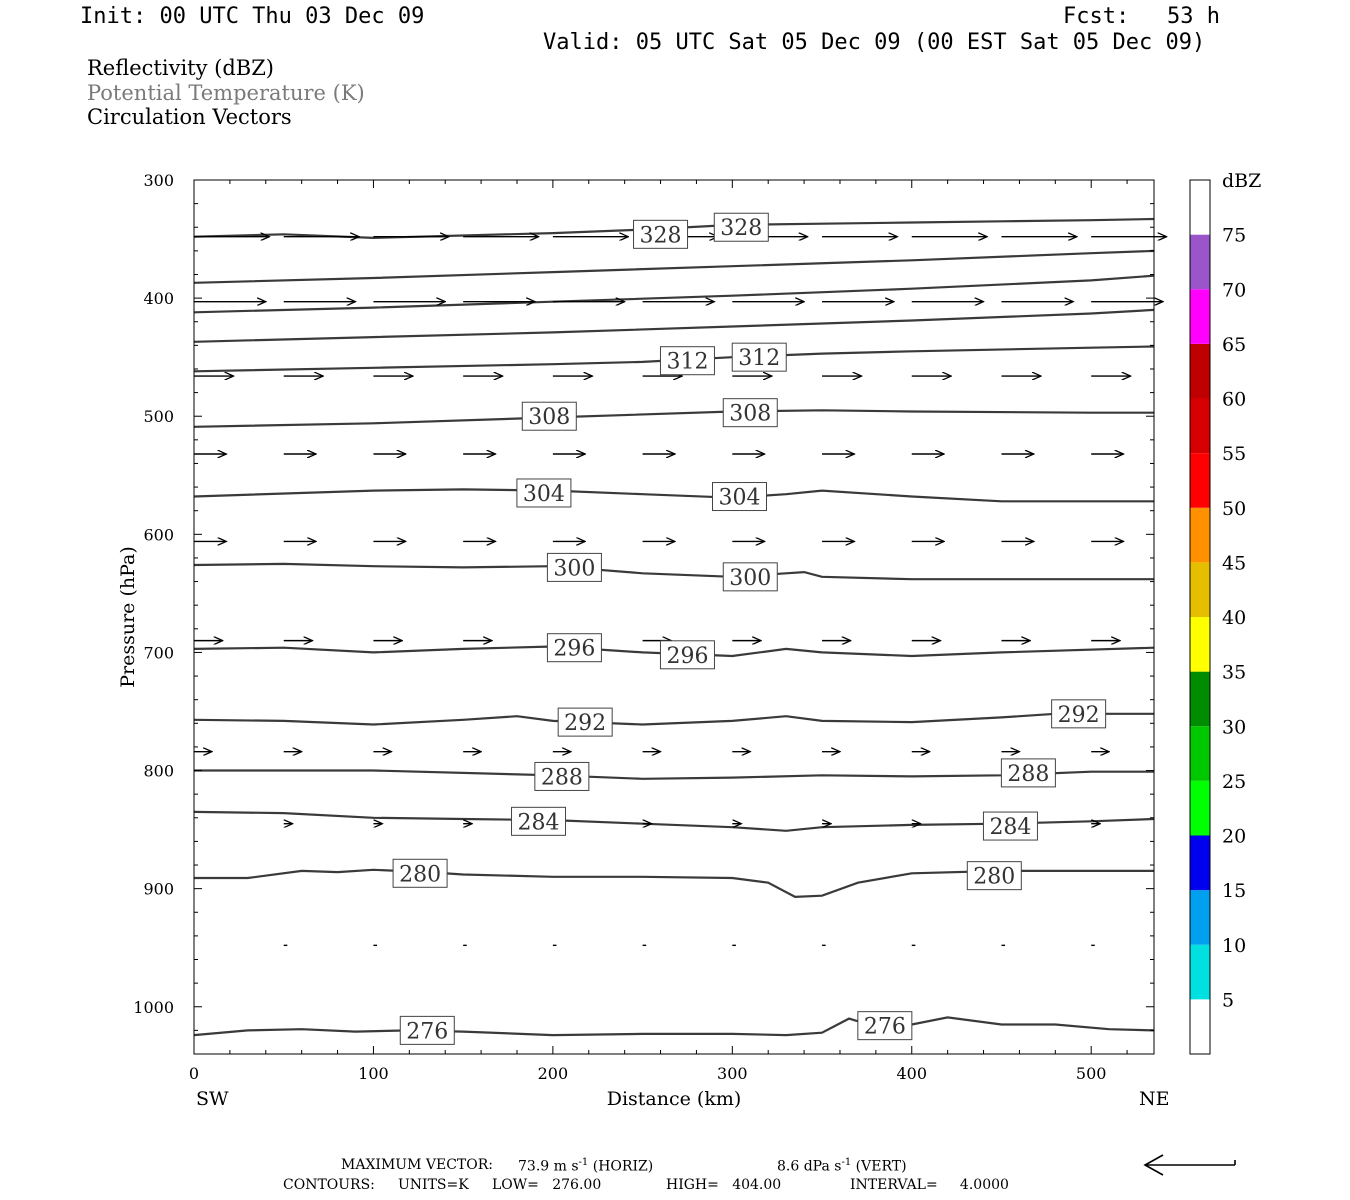  What do you see at coordinates (553, 1073) in the screenshot?
I see `x-tick-label: 200` at bounding box center [553, 1073].